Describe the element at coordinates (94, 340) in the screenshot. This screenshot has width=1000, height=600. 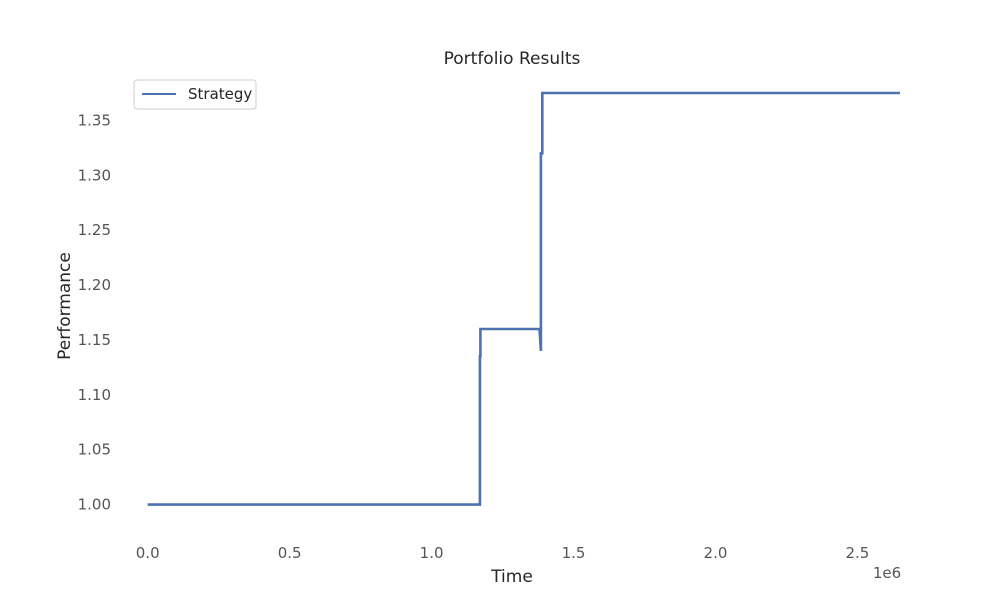
I see `y-tick-label: 1.15` at that location.